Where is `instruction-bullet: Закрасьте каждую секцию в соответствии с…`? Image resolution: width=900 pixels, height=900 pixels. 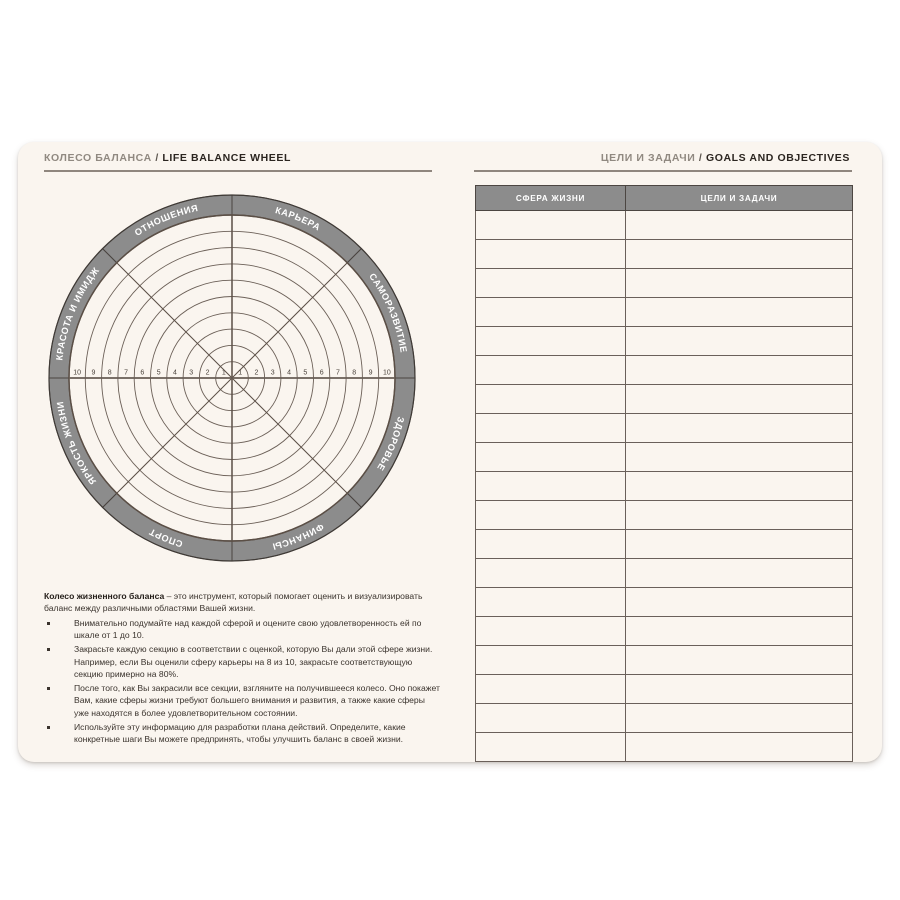
instruction-bullet: Закрасьте каждую секцию в соответствии с… is located at coordinates (242, 661).